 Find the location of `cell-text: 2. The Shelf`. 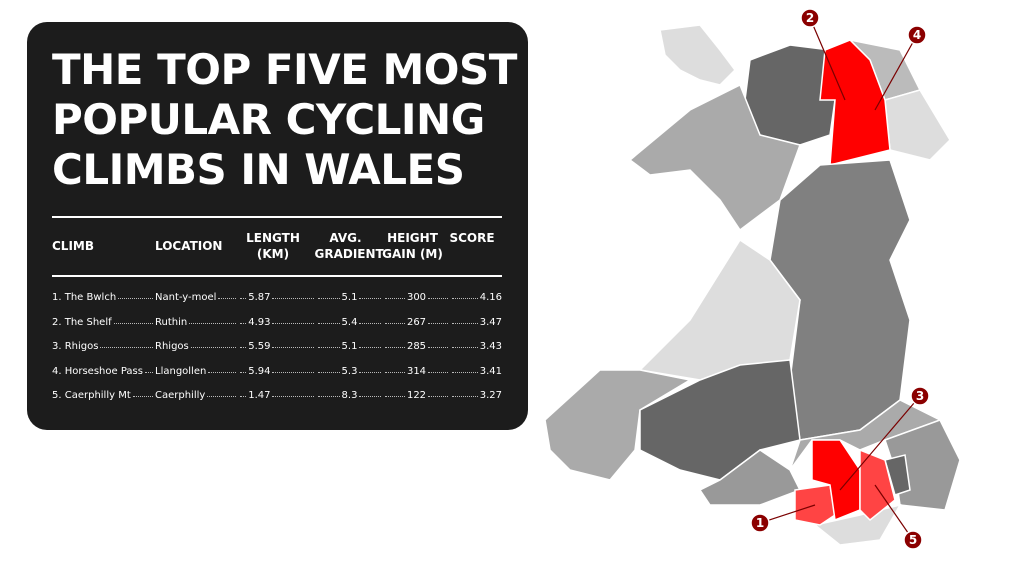

cell-text: 2. The Shelf is located at coordinates (82, 322).